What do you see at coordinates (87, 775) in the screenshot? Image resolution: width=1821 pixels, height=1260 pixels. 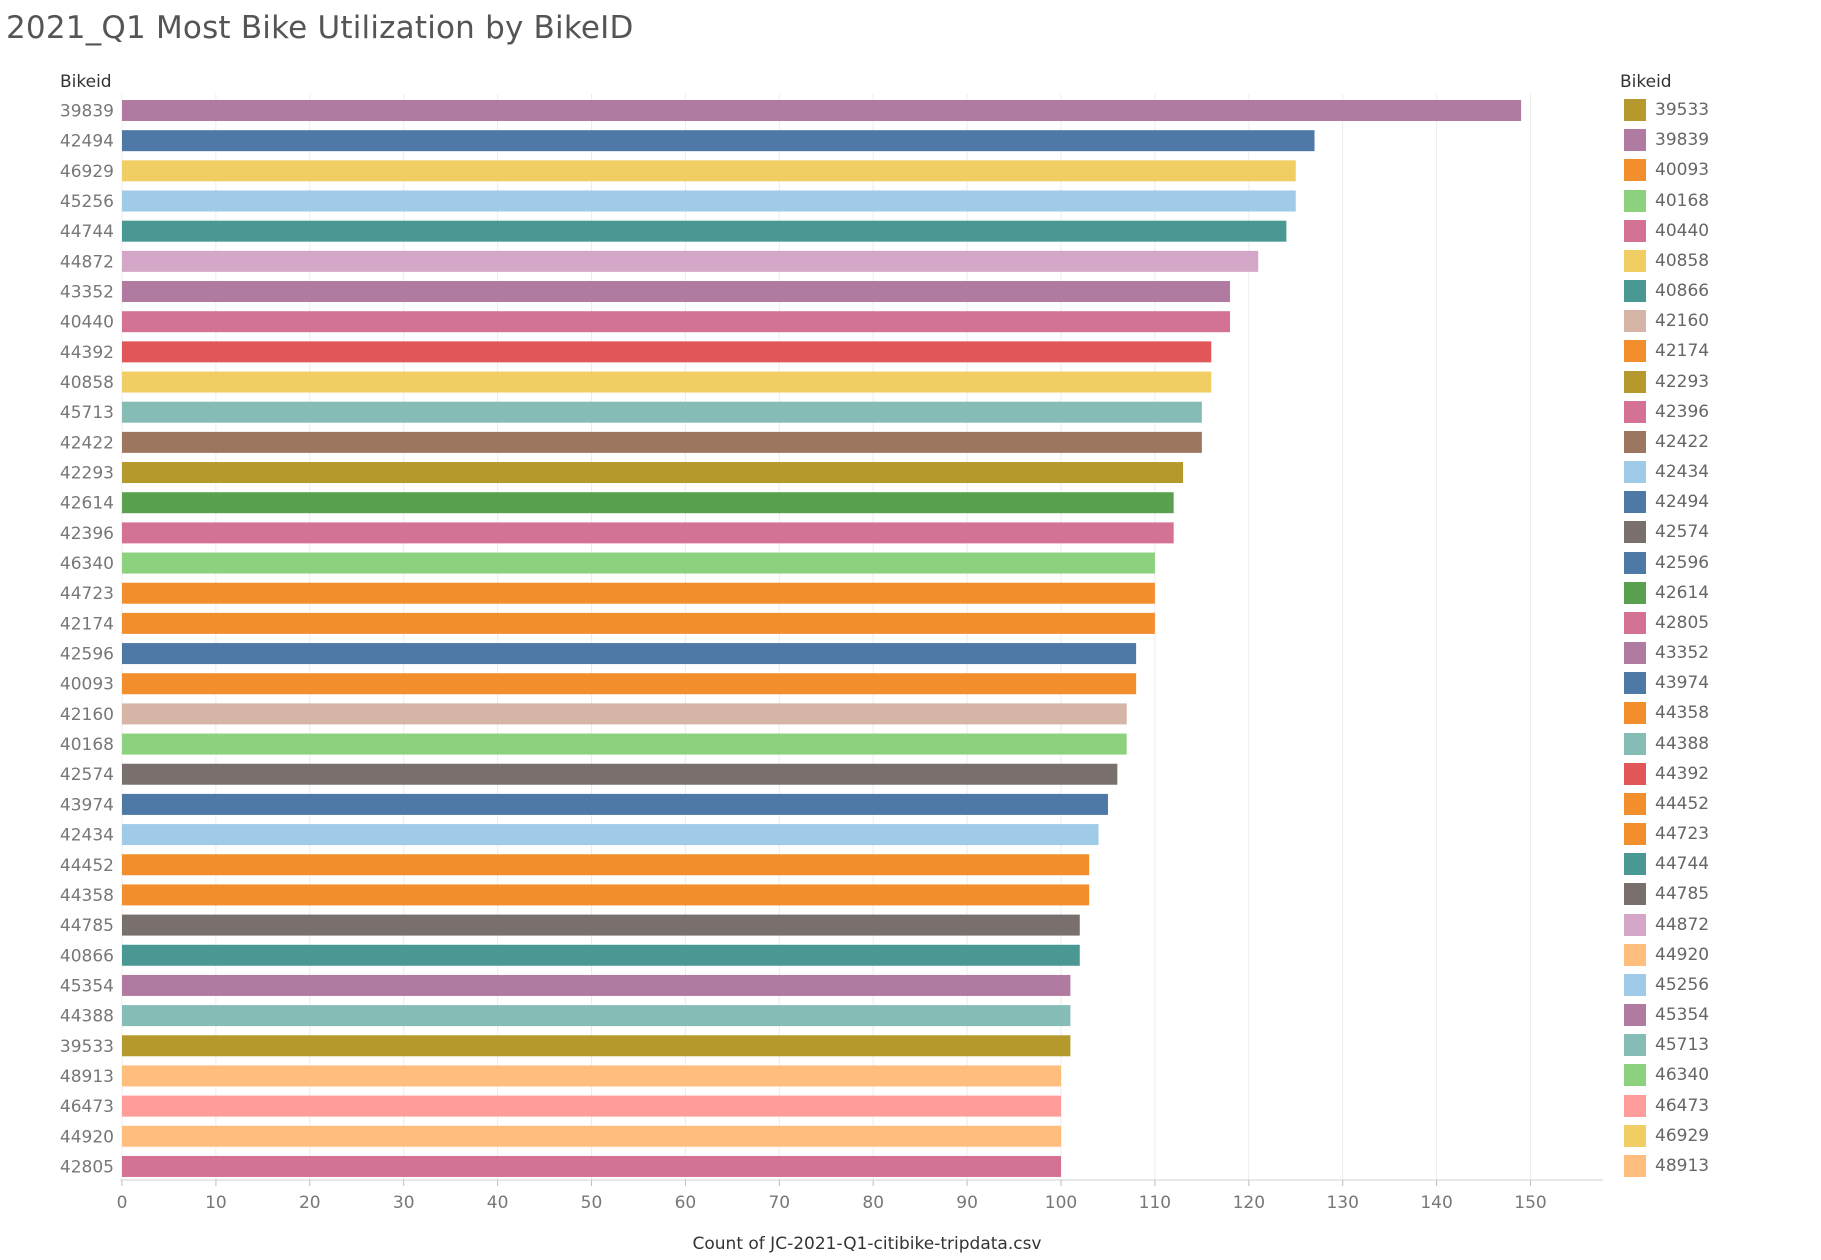 I see `row-label: 42574` at bounding box center [87, 775].